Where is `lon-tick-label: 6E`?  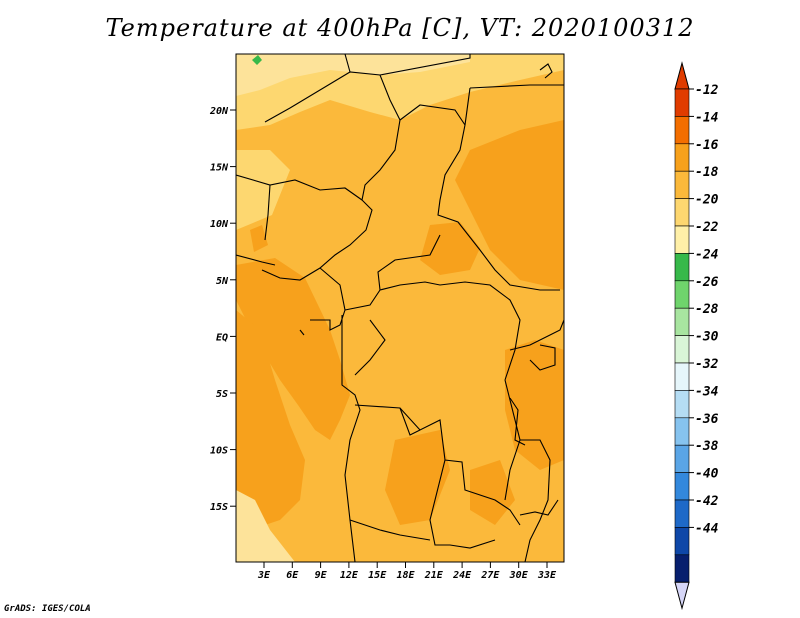 lon-tick-label: 6E is located at coordinates (292, 575).